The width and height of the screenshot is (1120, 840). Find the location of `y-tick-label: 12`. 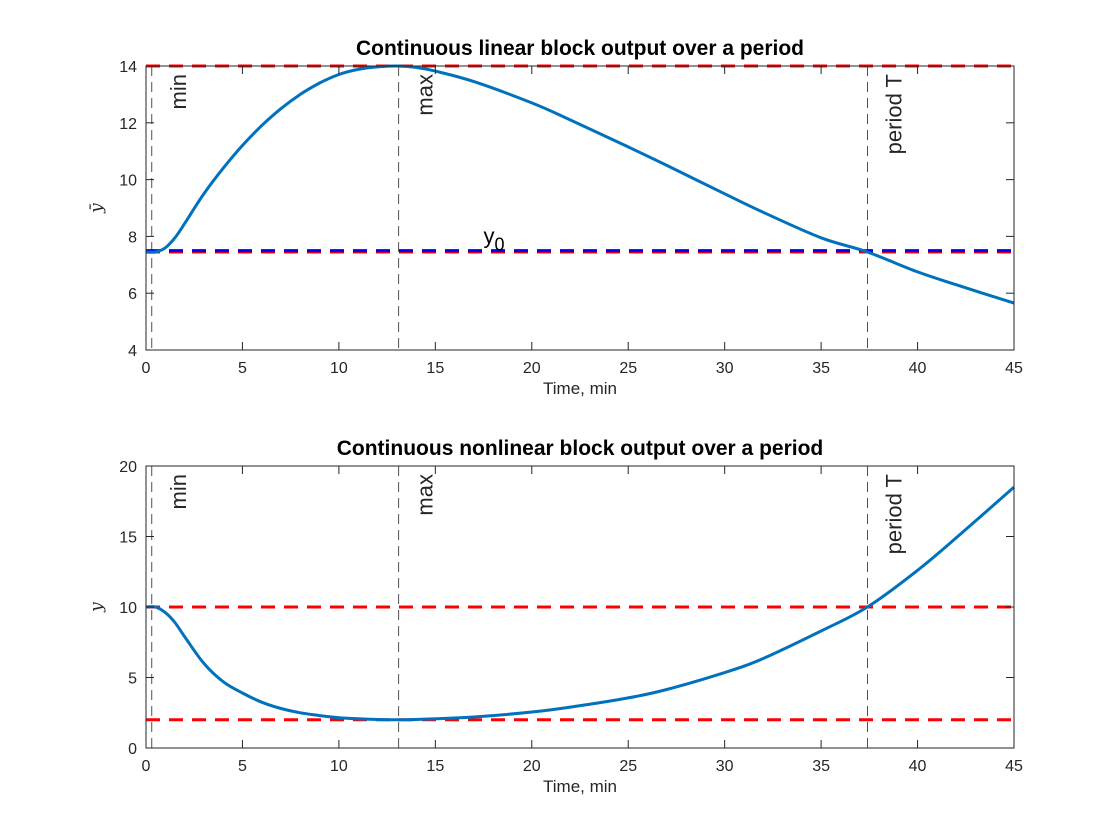

y-tick-label: 12 is located at coordinates (128, 124).